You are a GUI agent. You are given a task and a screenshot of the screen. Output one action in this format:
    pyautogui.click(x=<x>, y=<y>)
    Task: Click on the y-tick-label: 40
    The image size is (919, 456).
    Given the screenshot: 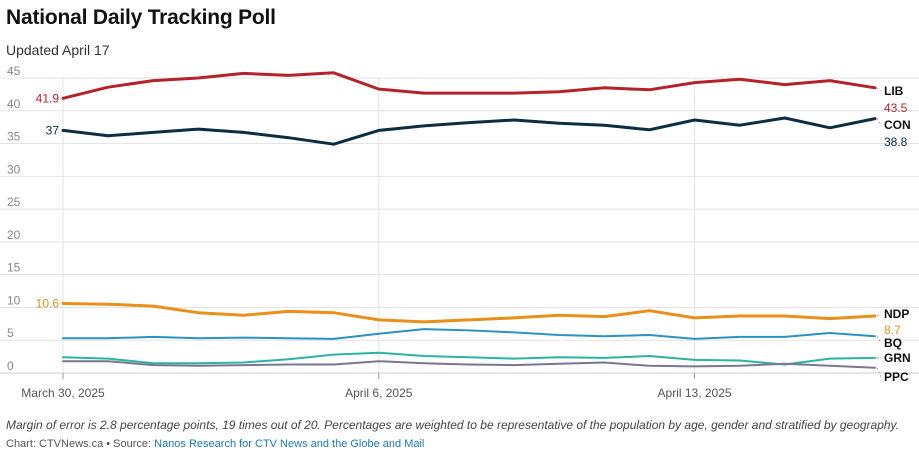 What is the action you would take?
    pyautogui.click(x=14, y=104)
    